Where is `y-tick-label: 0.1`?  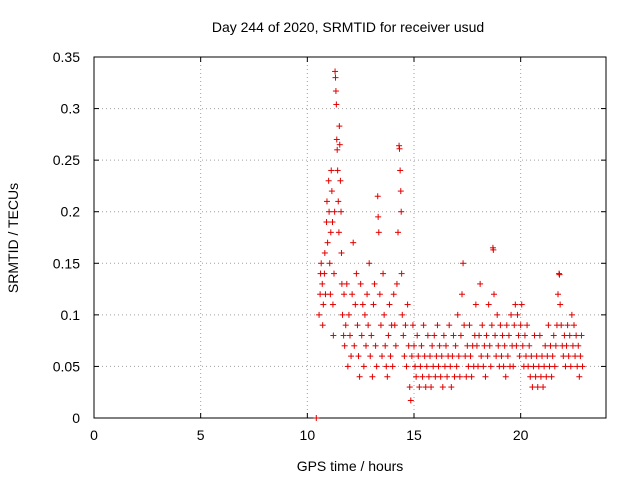 y-tick-label: 0.1 is located at coordinates (71, 315).